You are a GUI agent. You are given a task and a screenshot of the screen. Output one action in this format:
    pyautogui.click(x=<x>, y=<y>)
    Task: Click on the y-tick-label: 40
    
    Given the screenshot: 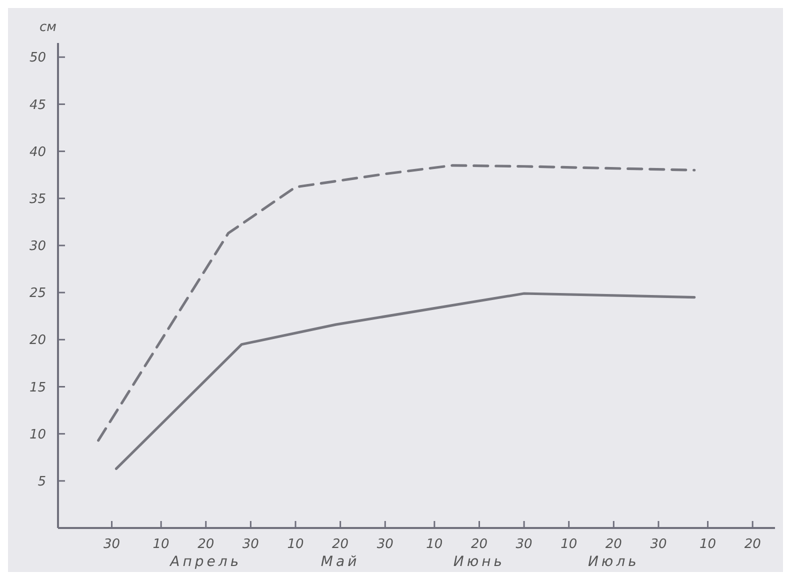 What is the action you would take?
    pyautogui.click(x=37, y=152)
    